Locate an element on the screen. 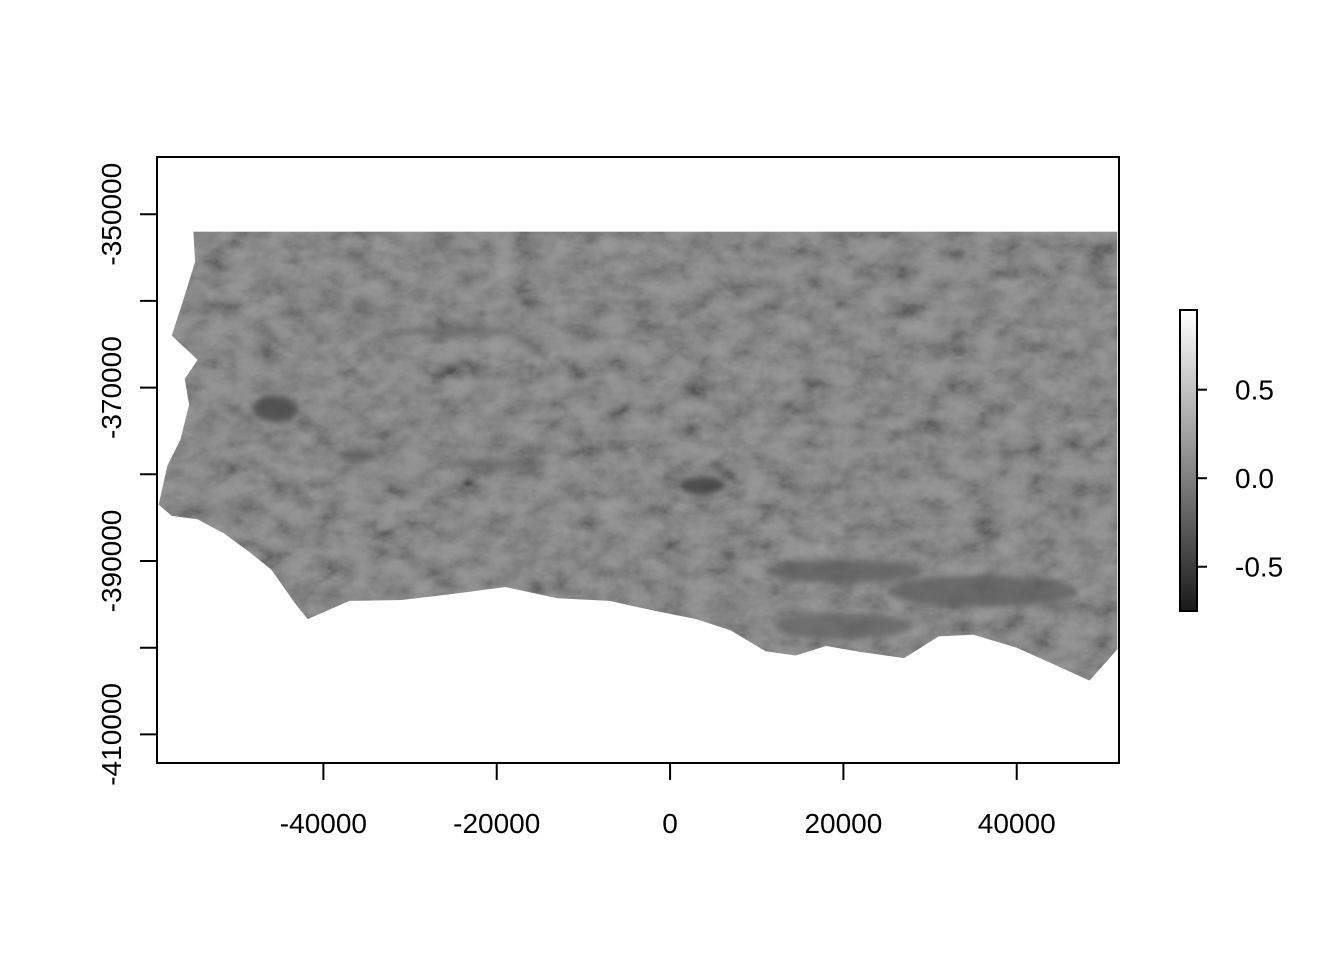  y-tick-label: -350000 is located at coordinates (111, 214).